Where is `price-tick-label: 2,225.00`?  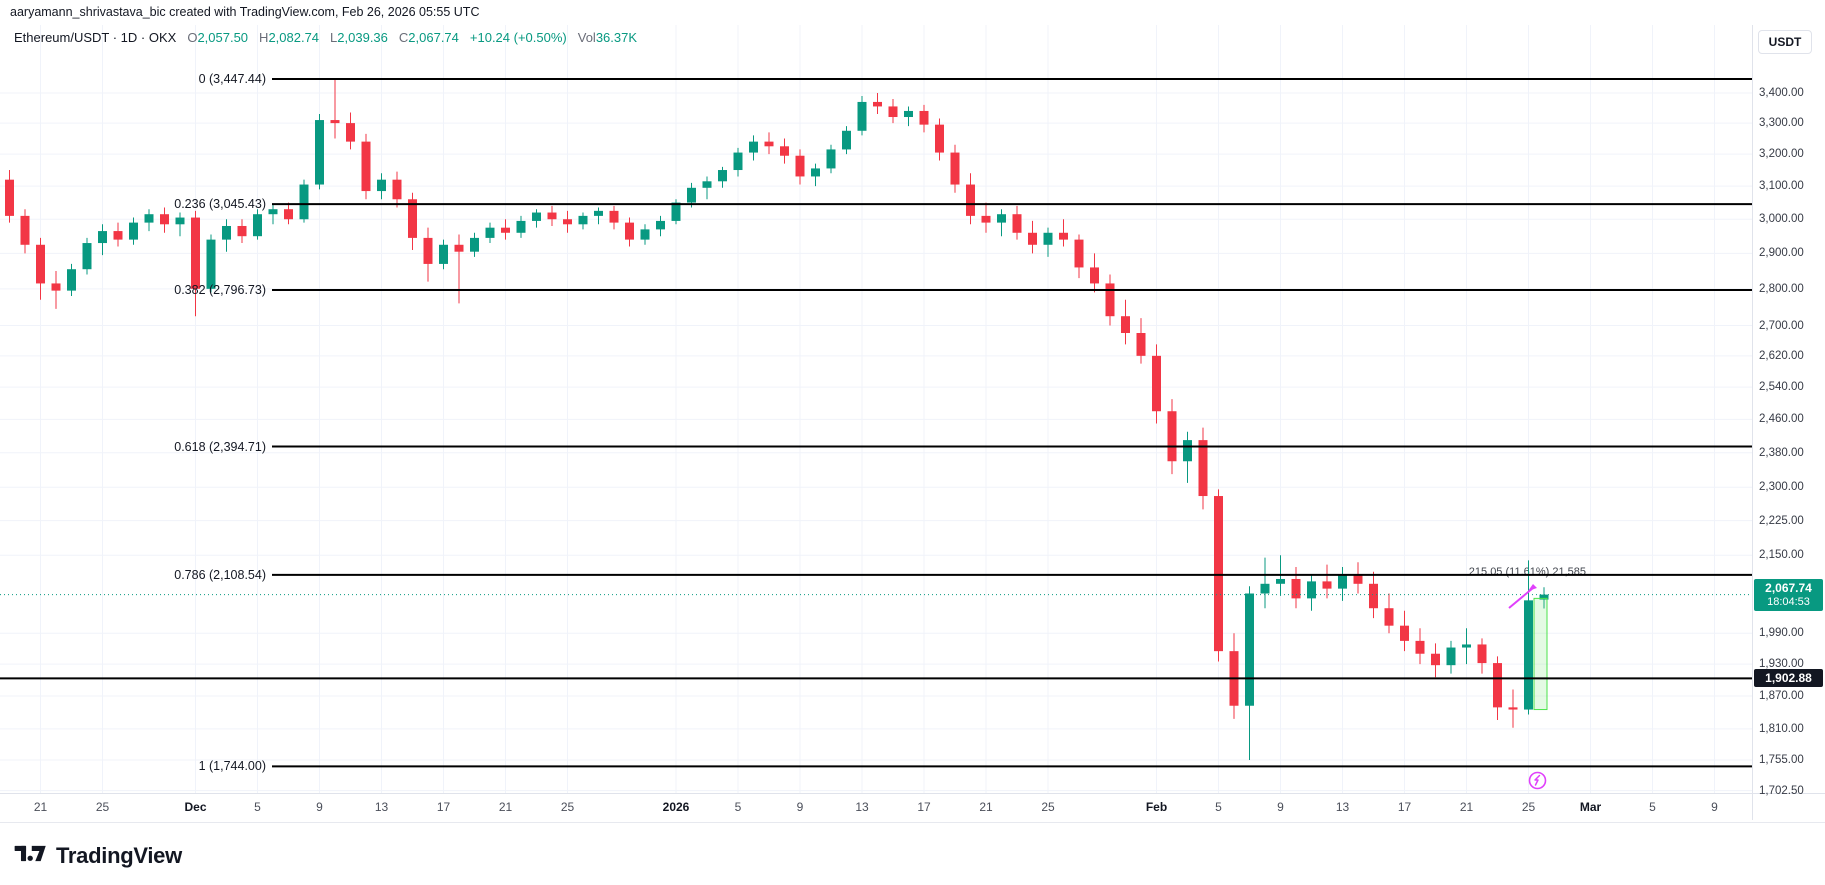 price-tick-label: 2,225.00 is located at coordinates (1781, 520).